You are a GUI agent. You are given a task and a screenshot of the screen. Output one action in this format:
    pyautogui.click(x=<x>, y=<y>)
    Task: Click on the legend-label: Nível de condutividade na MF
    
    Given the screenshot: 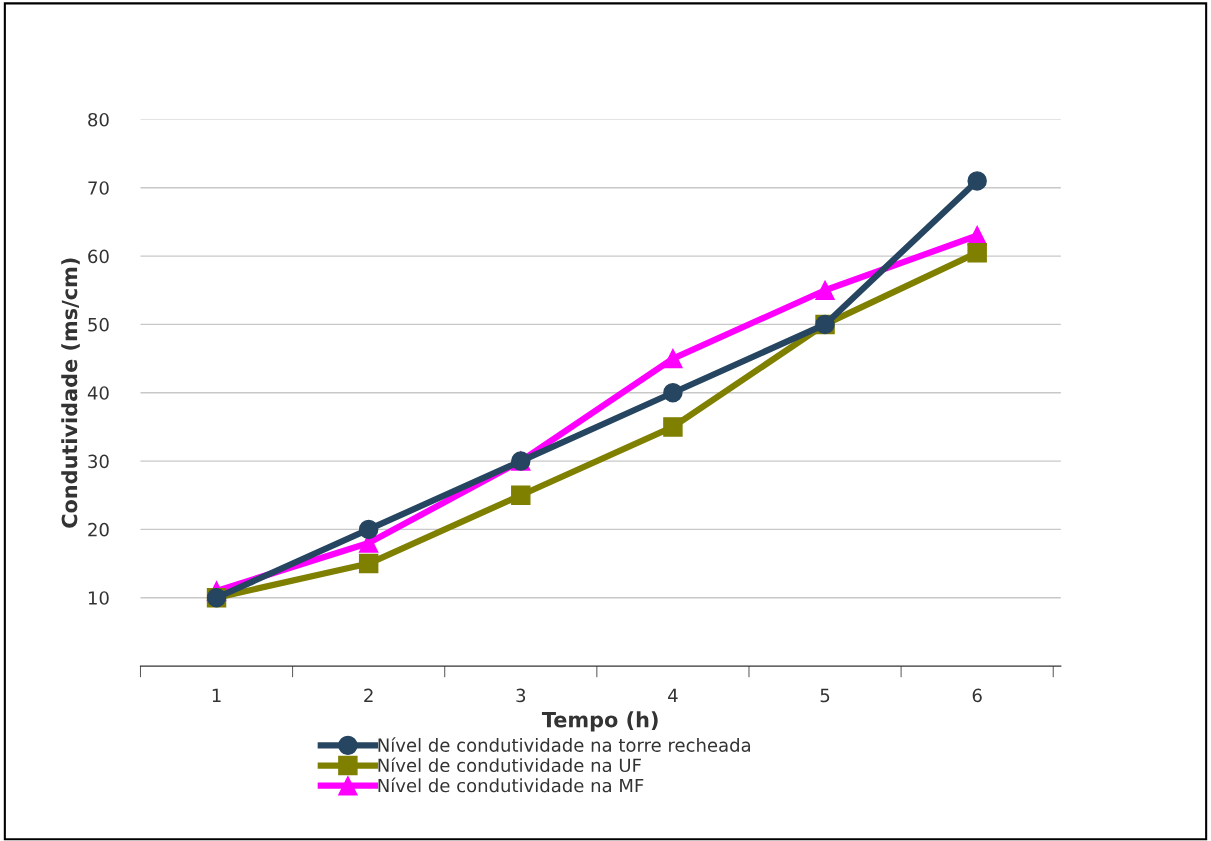 What is the action you would take?
    pyautogui.click(x=511, y=785)
    